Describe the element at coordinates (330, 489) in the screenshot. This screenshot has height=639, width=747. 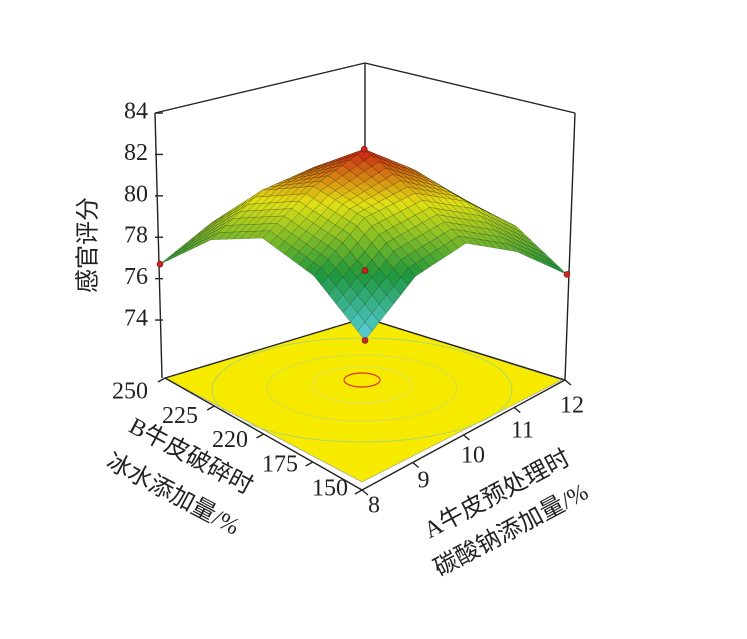
I see `y-tick-label: 150` at that location.